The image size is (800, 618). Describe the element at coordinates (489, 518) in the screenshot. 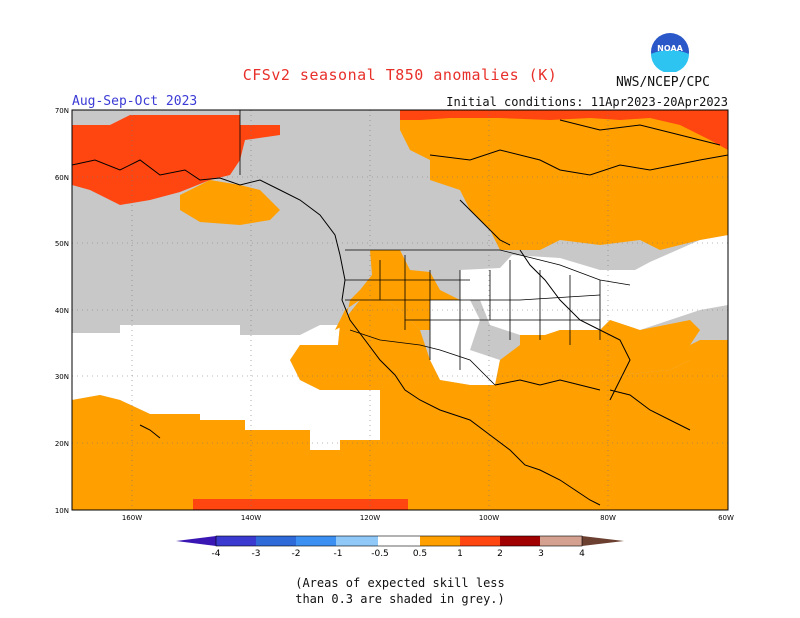

I see `lon-label: 100W` at that location.